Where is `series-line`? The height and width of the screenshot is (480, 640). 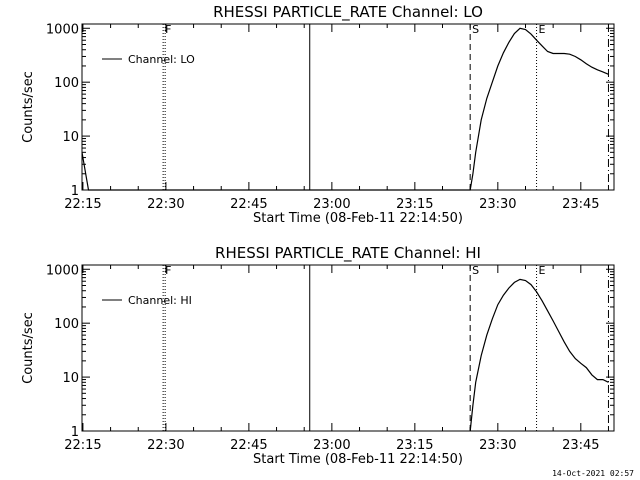
series-line is located at coordinates (539, 355).